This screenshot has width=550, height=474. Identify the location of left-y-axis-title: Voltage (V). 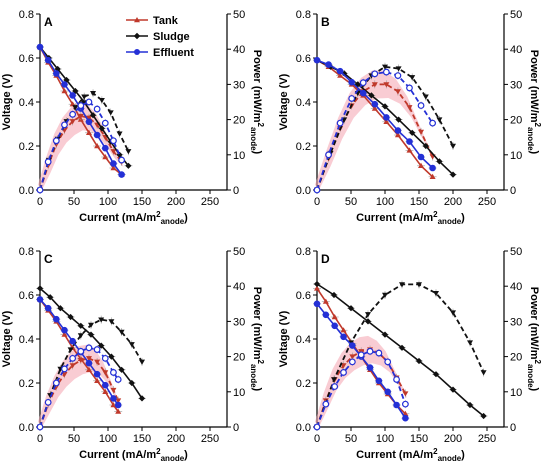
(7, 338).